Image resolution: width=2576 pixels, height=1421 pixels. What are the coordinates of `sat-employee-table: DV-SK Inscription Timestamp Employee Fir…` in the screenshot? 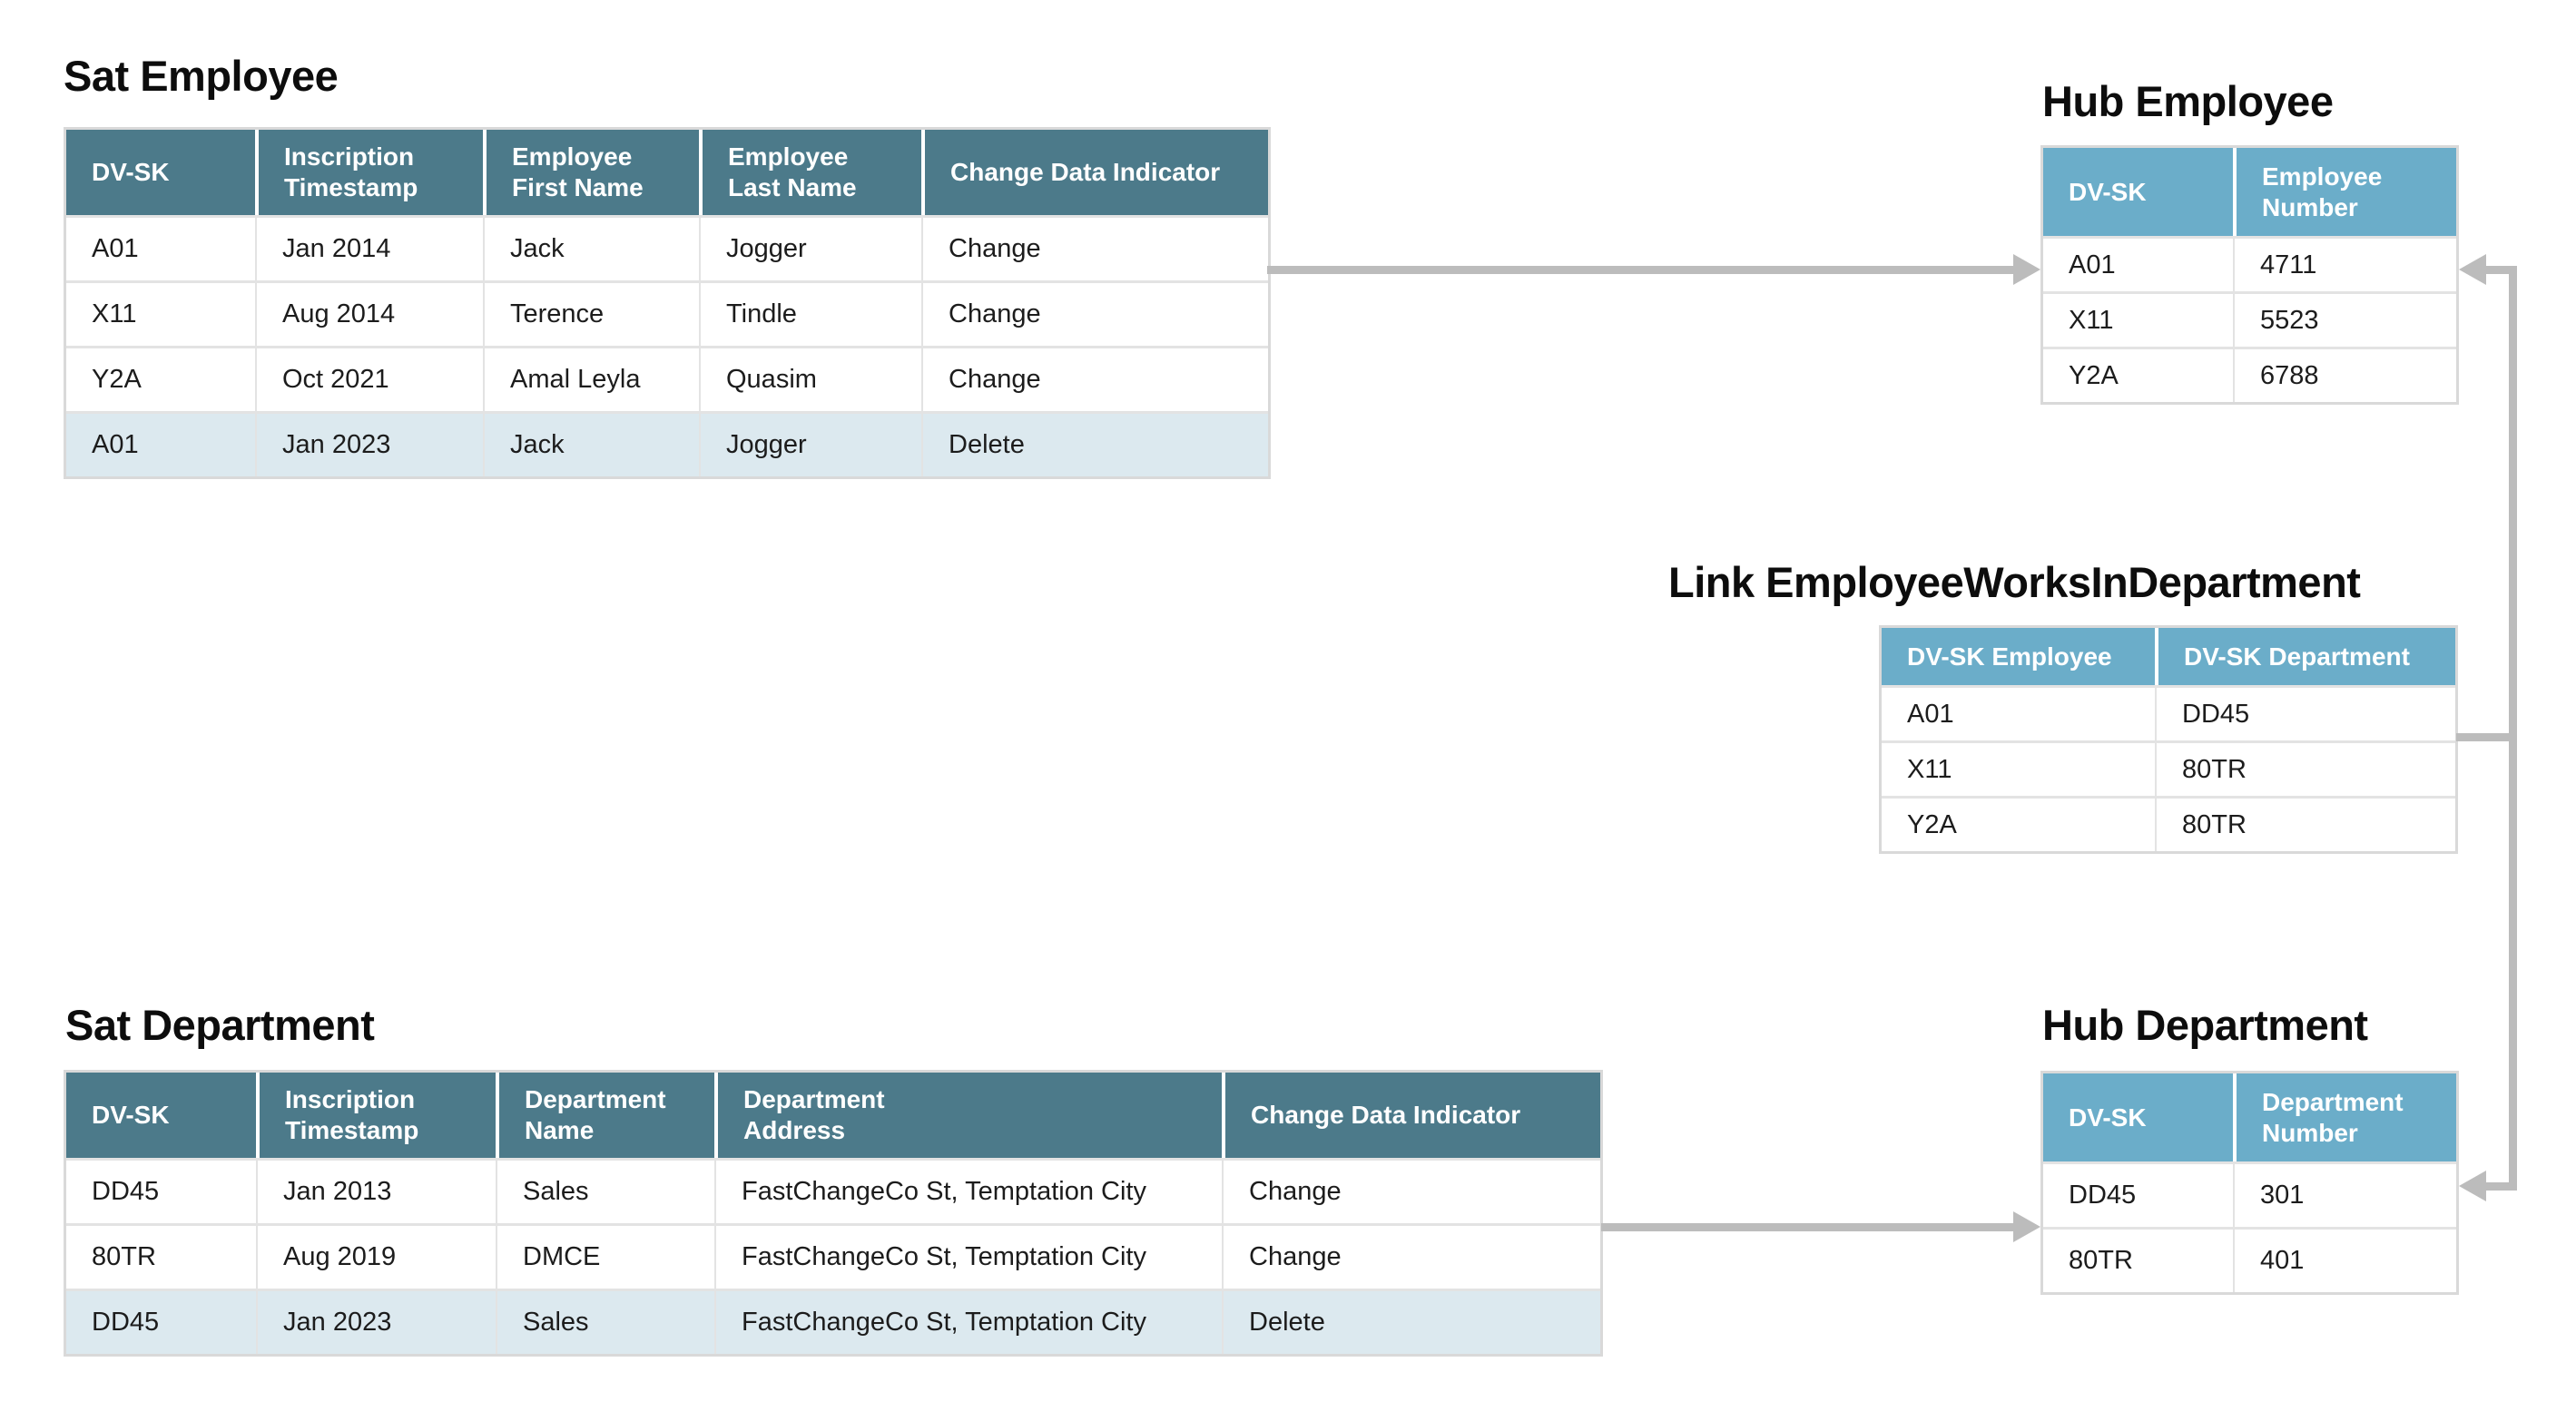 It's located at (667, 303).